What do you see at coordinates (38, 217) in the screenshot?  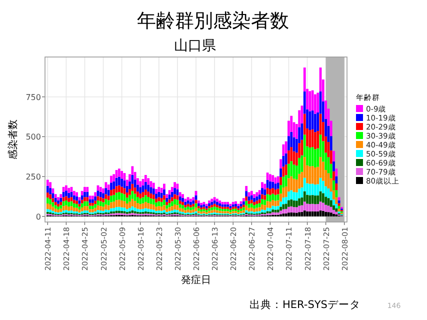 I see `y-tick-label: 0` at bounding box center [38, 217].